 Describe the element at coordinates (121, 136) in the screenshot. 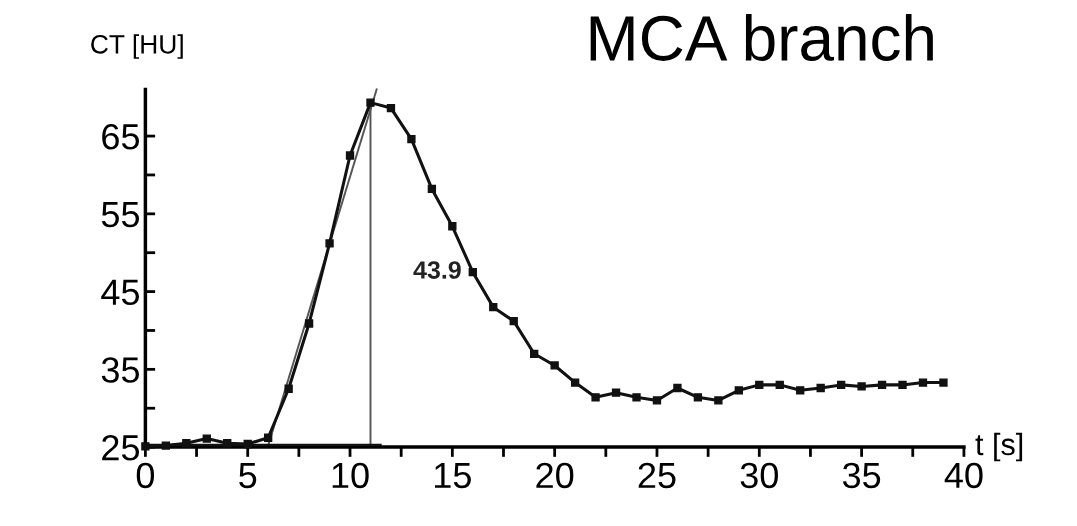

I see `y-tick-label: 65` at that location.